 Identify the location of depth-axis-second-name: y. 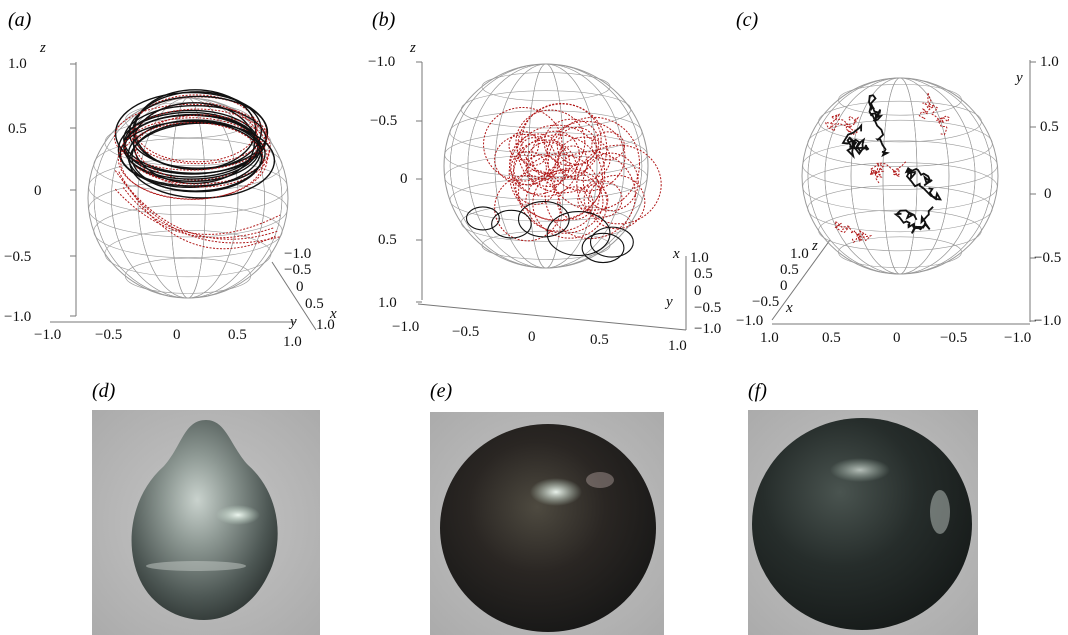
(292, 322).